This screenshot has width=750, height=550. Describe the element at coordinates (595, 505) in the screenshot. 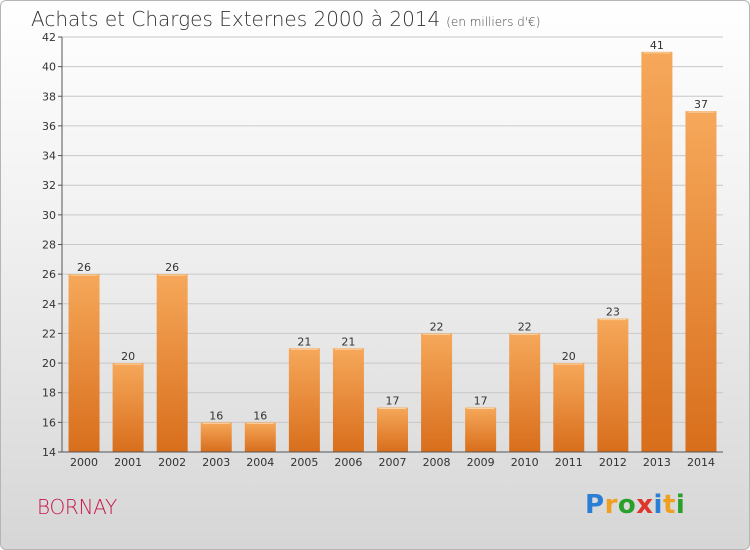

I see `logo-letter: P` at that location.